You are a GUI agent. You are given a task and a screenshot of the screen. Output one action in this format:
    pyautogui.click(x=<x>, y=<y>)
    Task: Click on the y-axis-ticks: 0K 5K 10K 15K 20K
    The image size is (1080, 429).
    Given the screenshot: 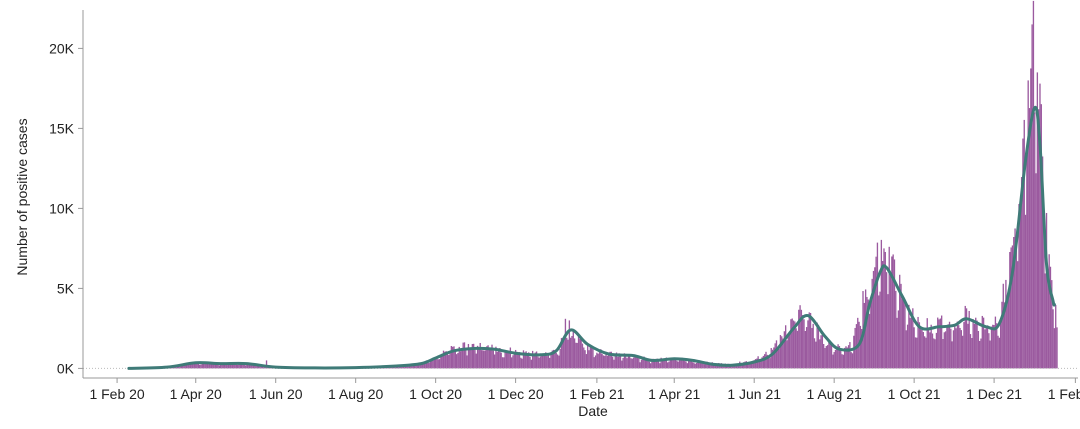 What is the action you would take?
    pyautogui.click(x=66, y=208)
    